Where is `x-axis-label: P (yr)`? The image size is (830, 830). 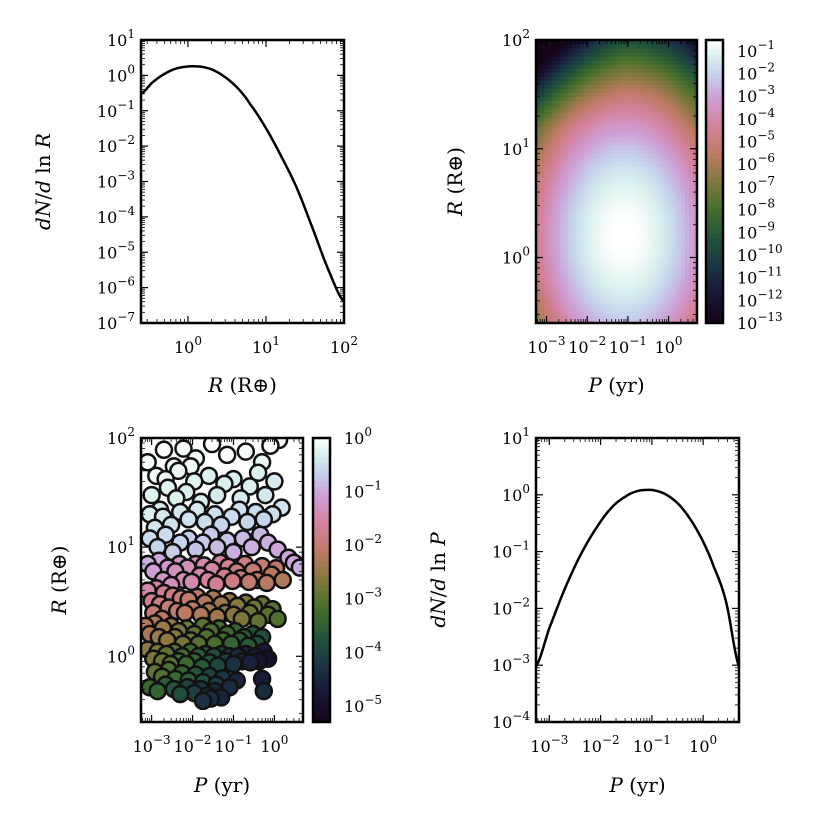
x-axis-label: P (yr) is located at coordinates (615, 385).